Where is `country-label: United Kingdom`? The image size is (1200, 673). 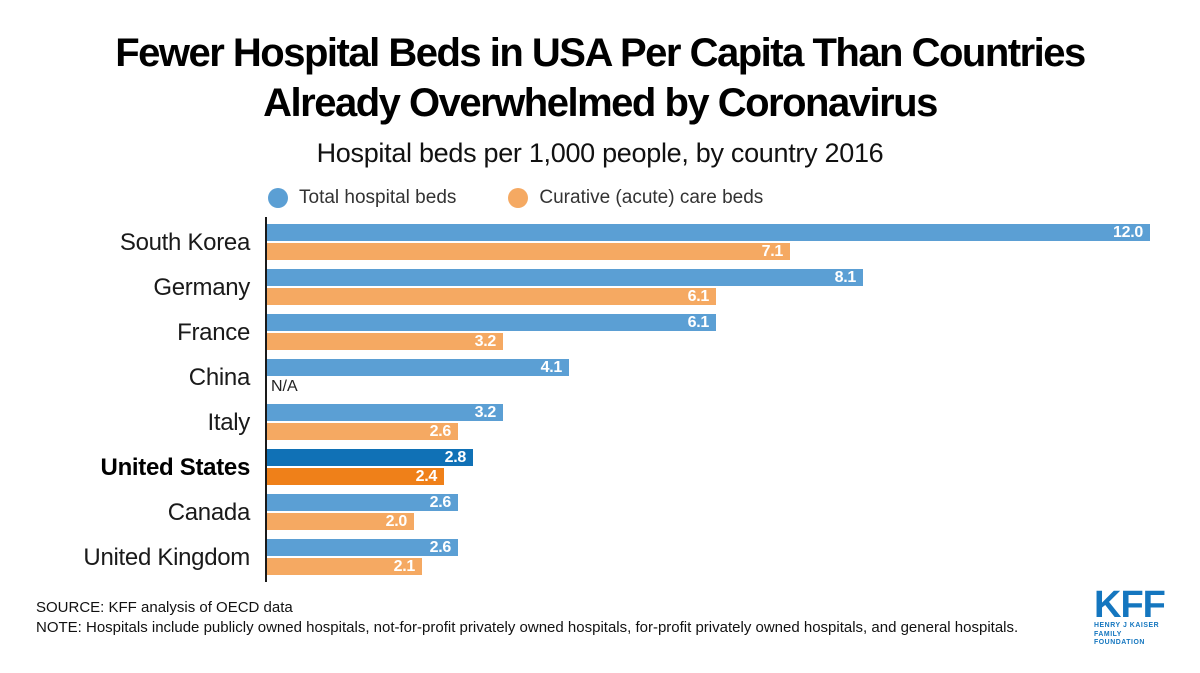 country-label: United Kingdom is located at coordinates (166, 557).